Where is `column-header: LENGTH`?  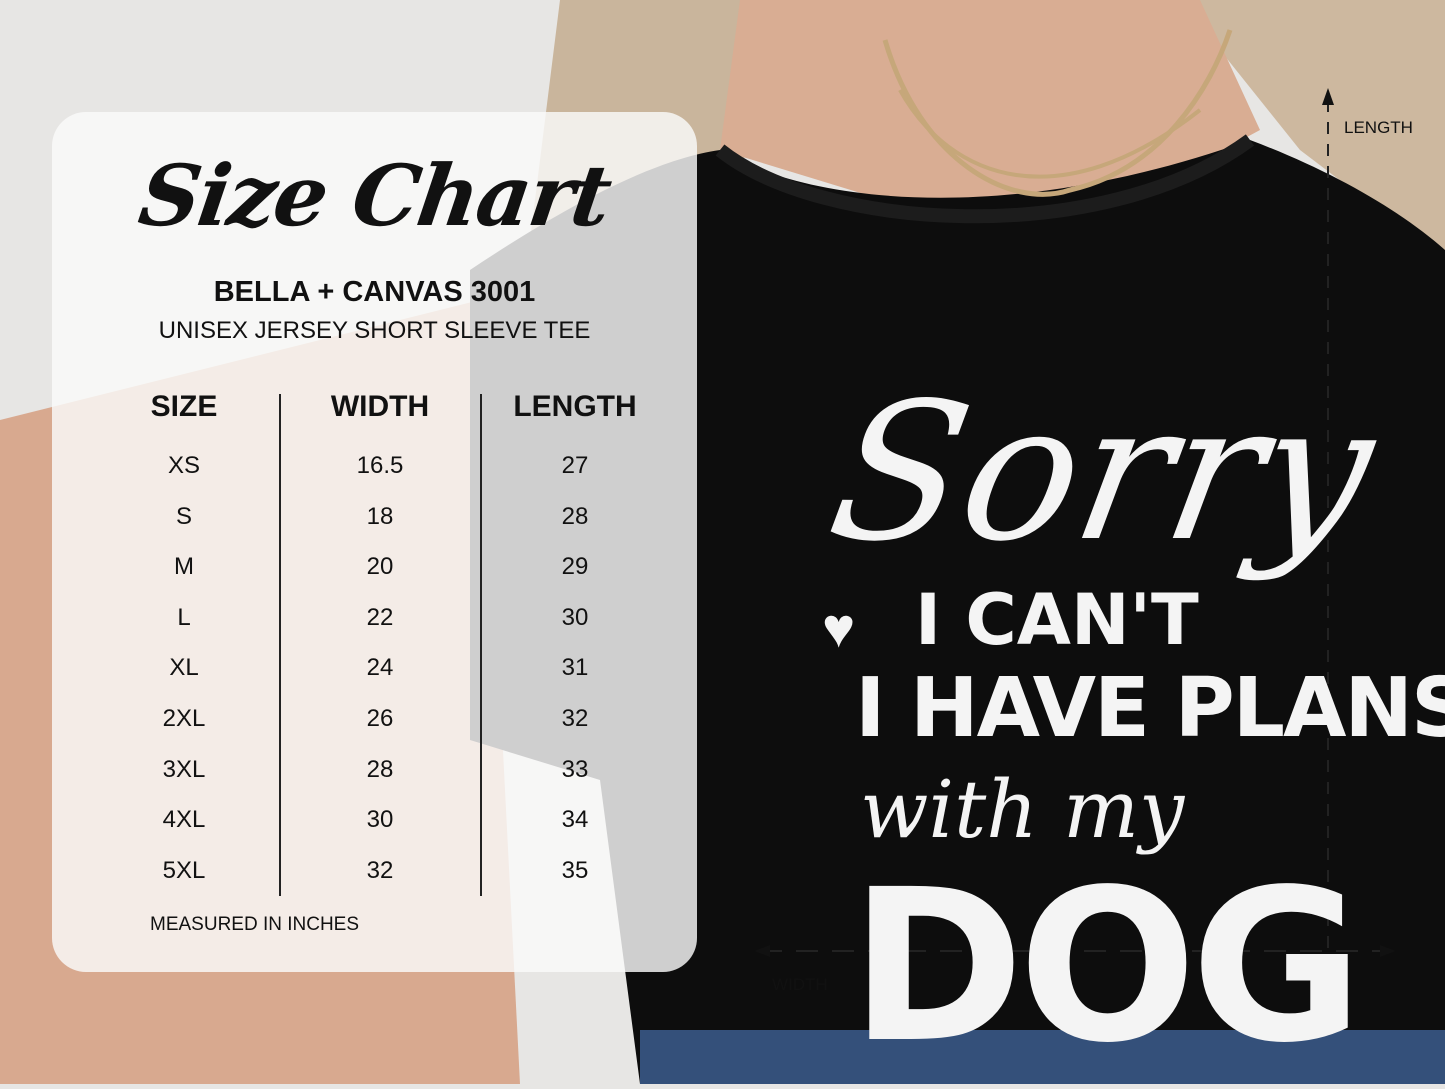
column-header: LENGTH is located at coordinates (575, 406).